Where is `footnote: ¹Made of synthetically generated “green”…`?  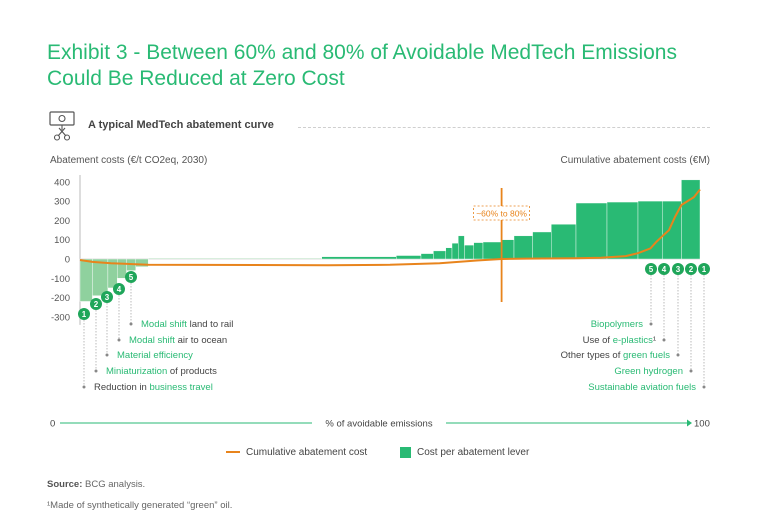 footnote: ¹Made of synthetically generated “green”… is located at coordinates (140, 505).